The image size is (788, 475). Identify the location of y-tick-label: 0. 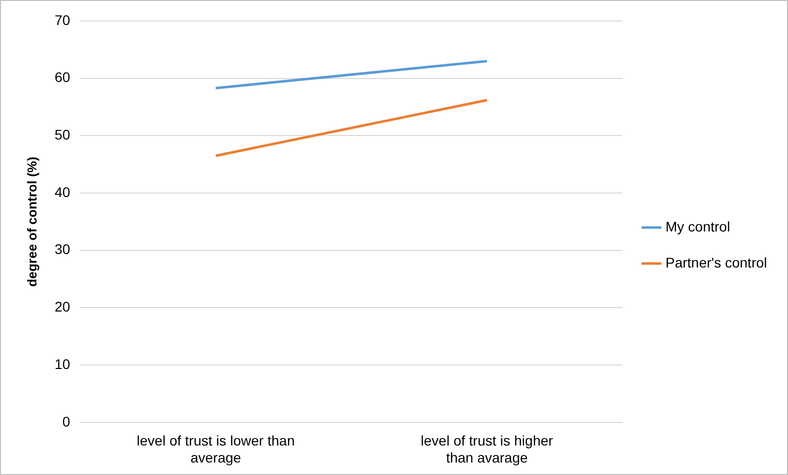
(66, 421).